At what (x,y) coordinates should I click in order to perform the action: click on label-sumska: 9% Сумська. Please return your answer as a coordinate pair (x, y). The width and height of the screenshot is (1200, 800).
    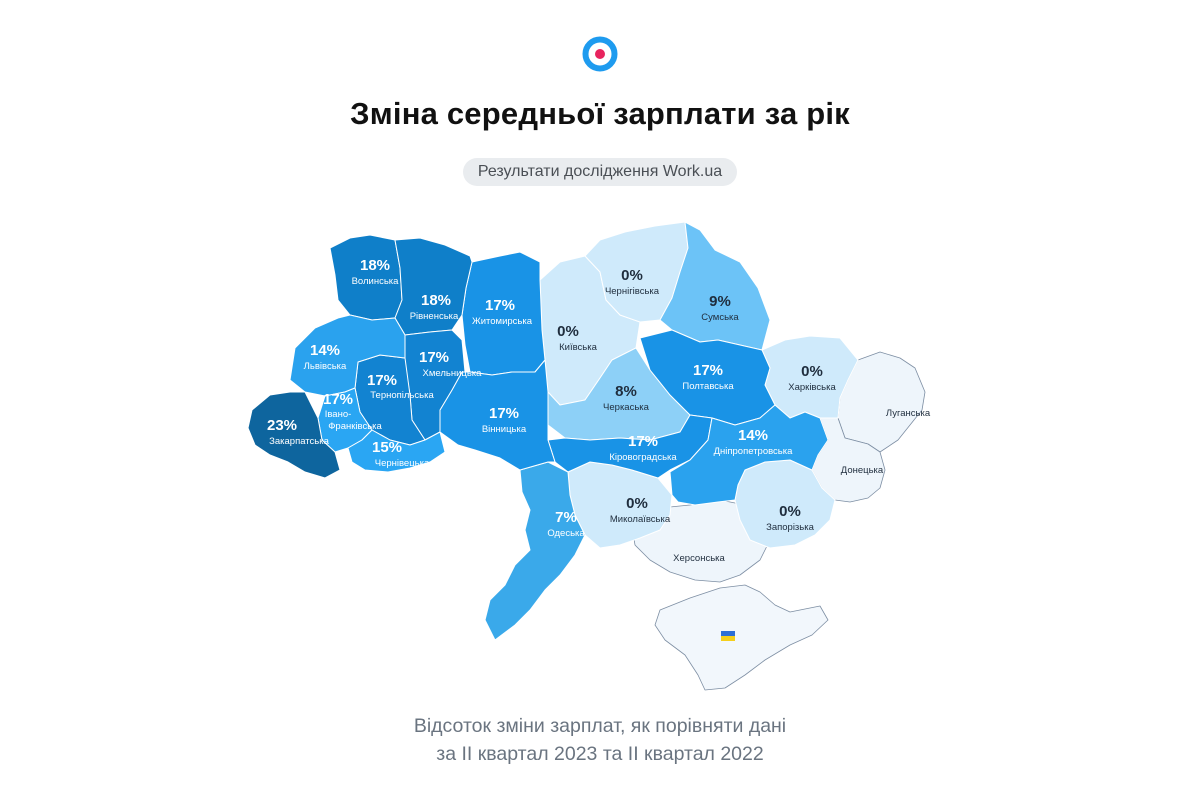
    Looking at the image, I should click on (720, 308).